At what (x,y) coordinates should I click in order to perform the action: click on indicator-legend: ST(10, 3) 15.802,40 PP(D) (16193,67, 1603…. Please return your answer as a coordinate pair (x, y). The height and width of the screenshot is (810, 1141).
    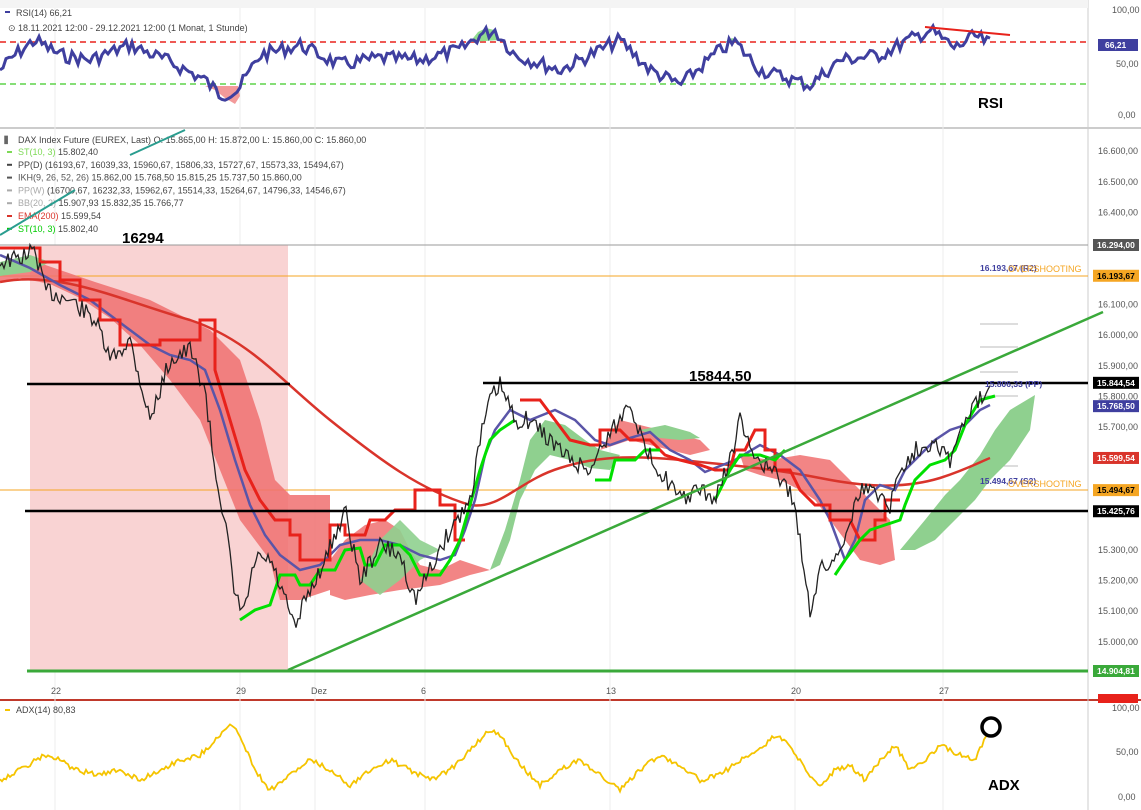
    Looking at the image, I should click on (176, 190).